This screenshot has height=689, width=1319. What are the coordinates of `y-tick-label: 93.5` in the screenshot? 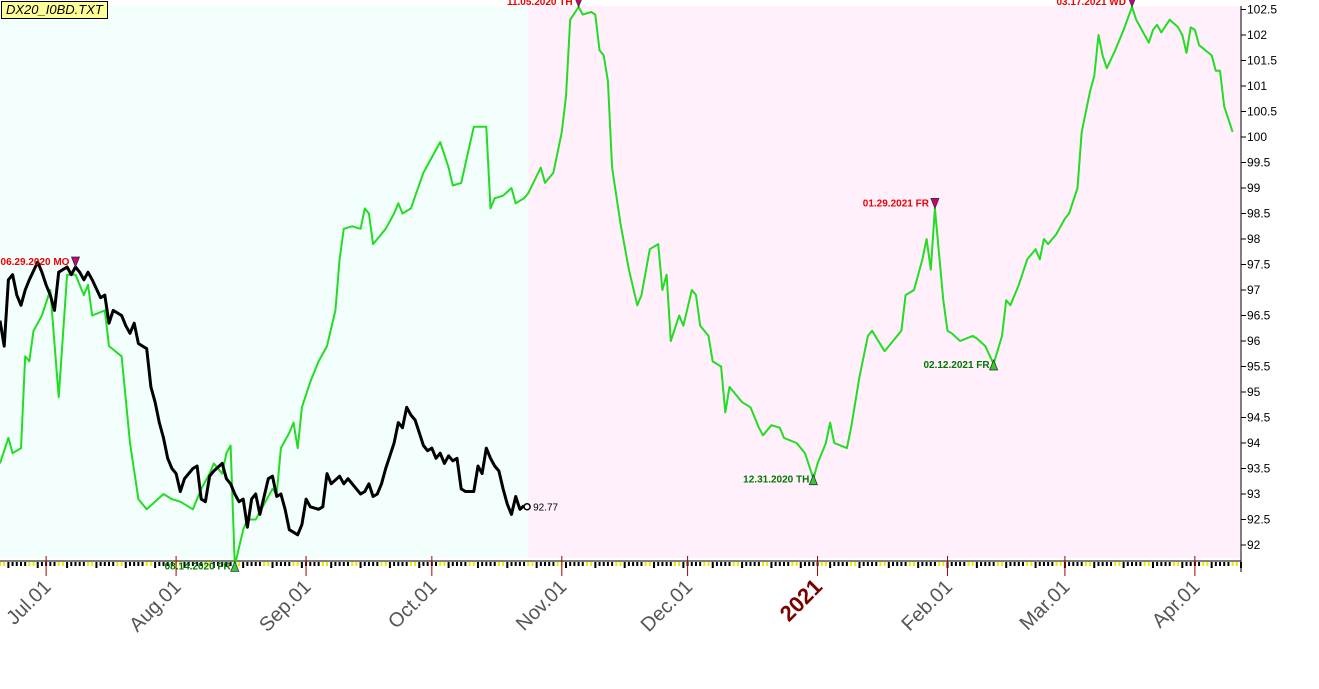 It's located at (1259, 469).